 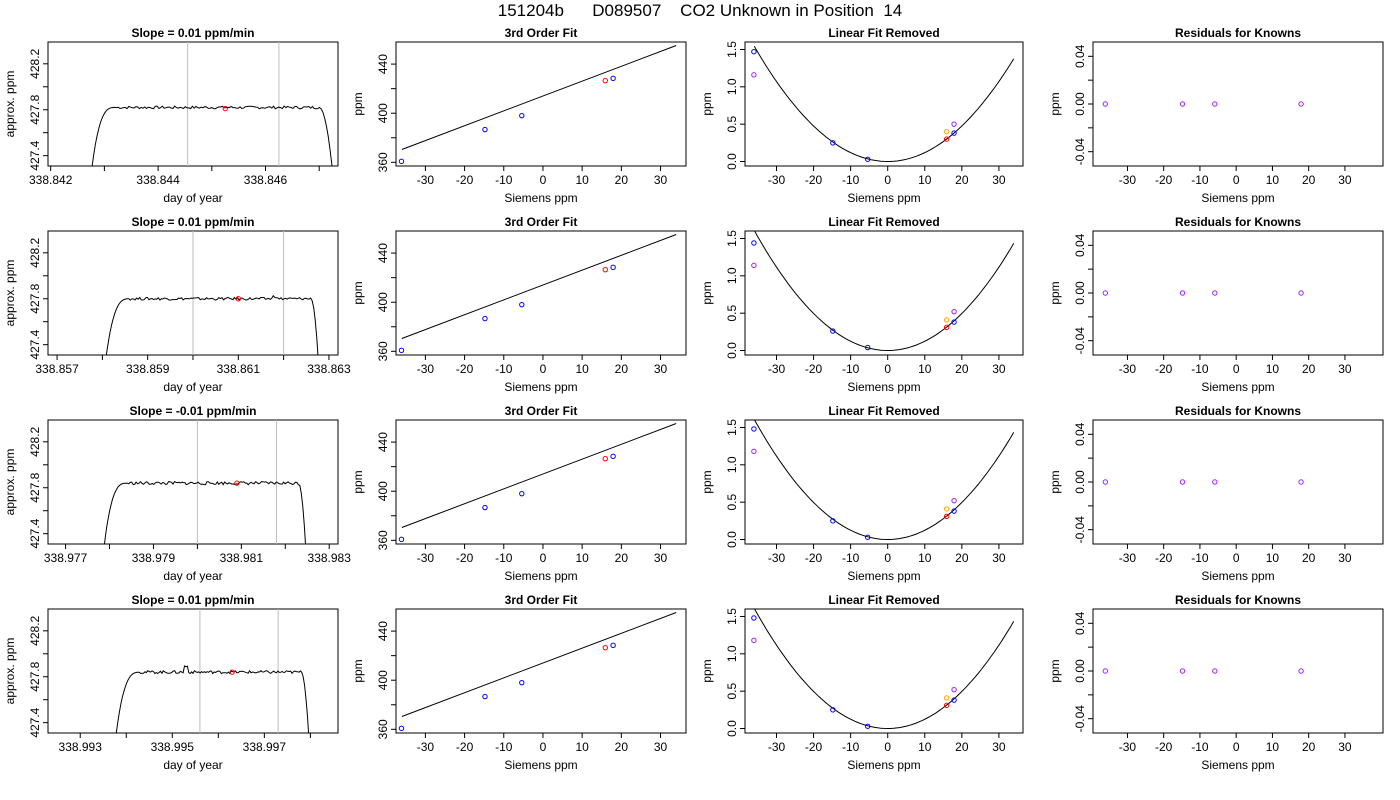 I want to click on y-tick-label: 427.8, so click(x=35, y=487).